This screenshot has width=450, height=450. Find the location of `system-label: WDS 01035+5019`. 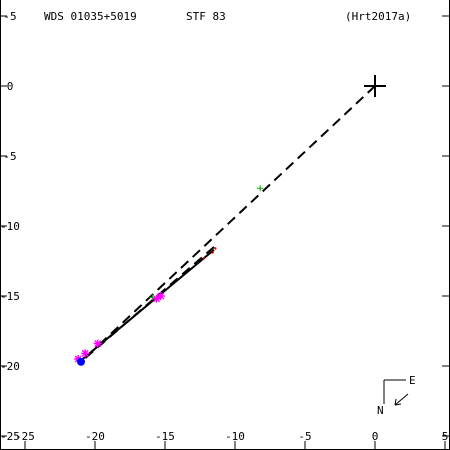

system-label: WDS 01035+5019 is located at coordinates (90, 16).